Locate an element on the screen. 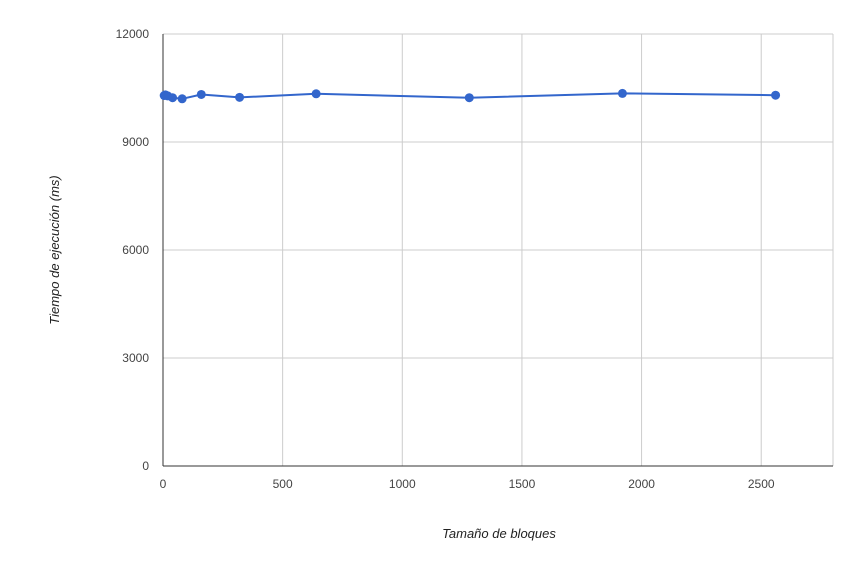  y-tick-label: 0 is located at coordinates (145, 466).